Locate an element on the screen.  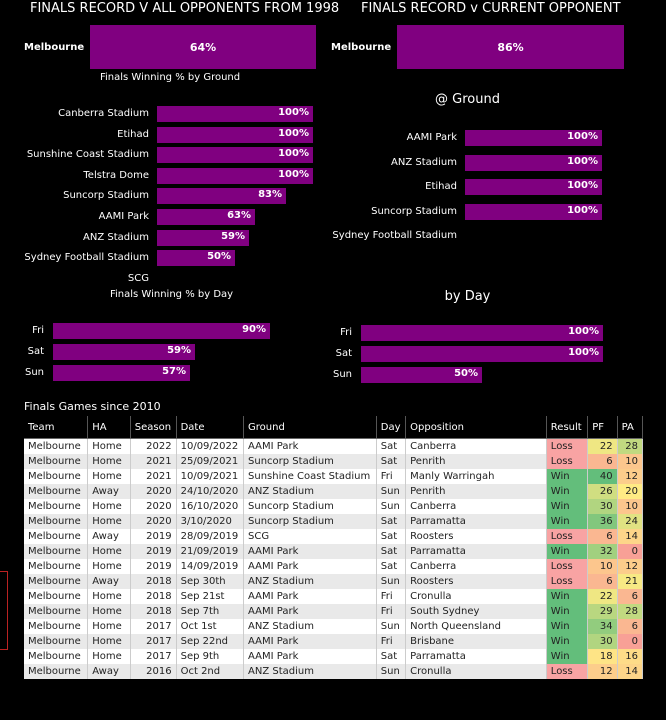
column-header-season: Season is located at coordinates (153, 427).